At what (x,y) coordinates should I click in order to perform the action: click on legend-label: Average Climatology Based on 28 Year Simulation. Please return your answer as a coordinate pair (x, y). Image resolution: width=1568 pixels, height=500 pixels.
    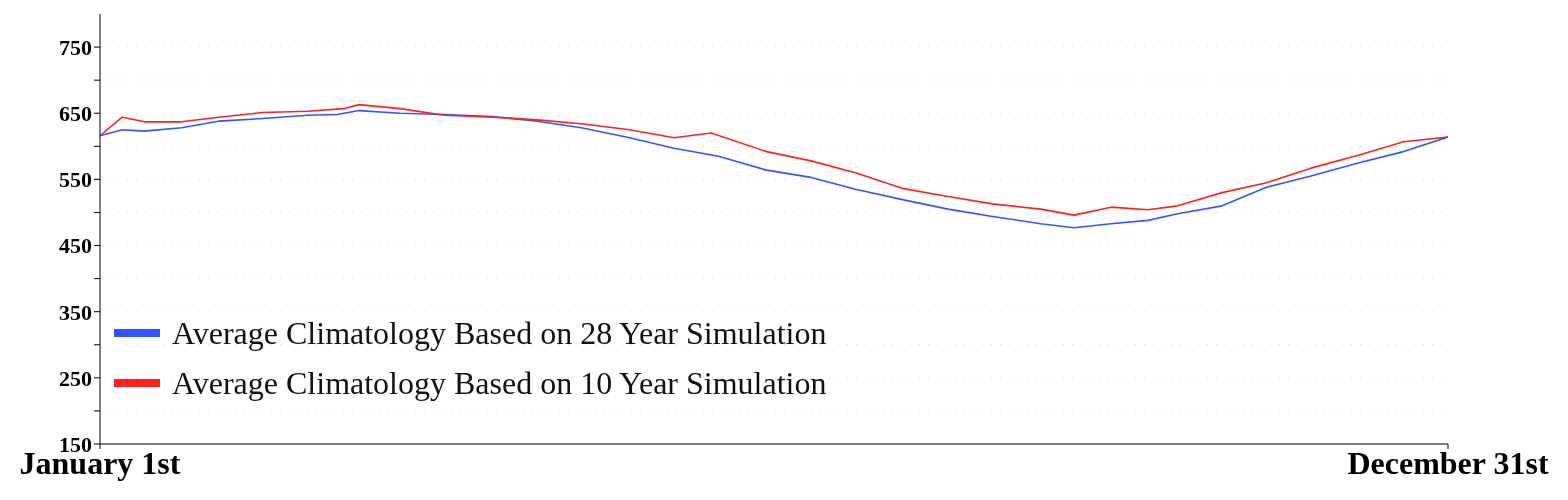
    Looking at the image, I should click on (499, 333).